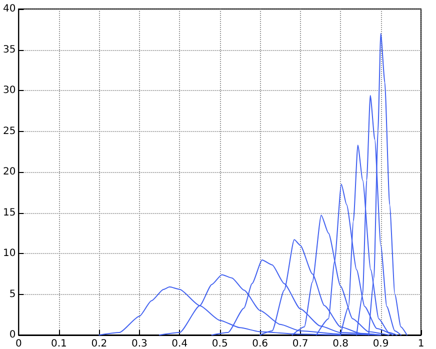  I want to click on x-tick-label: 0.7, so click(300, 343).